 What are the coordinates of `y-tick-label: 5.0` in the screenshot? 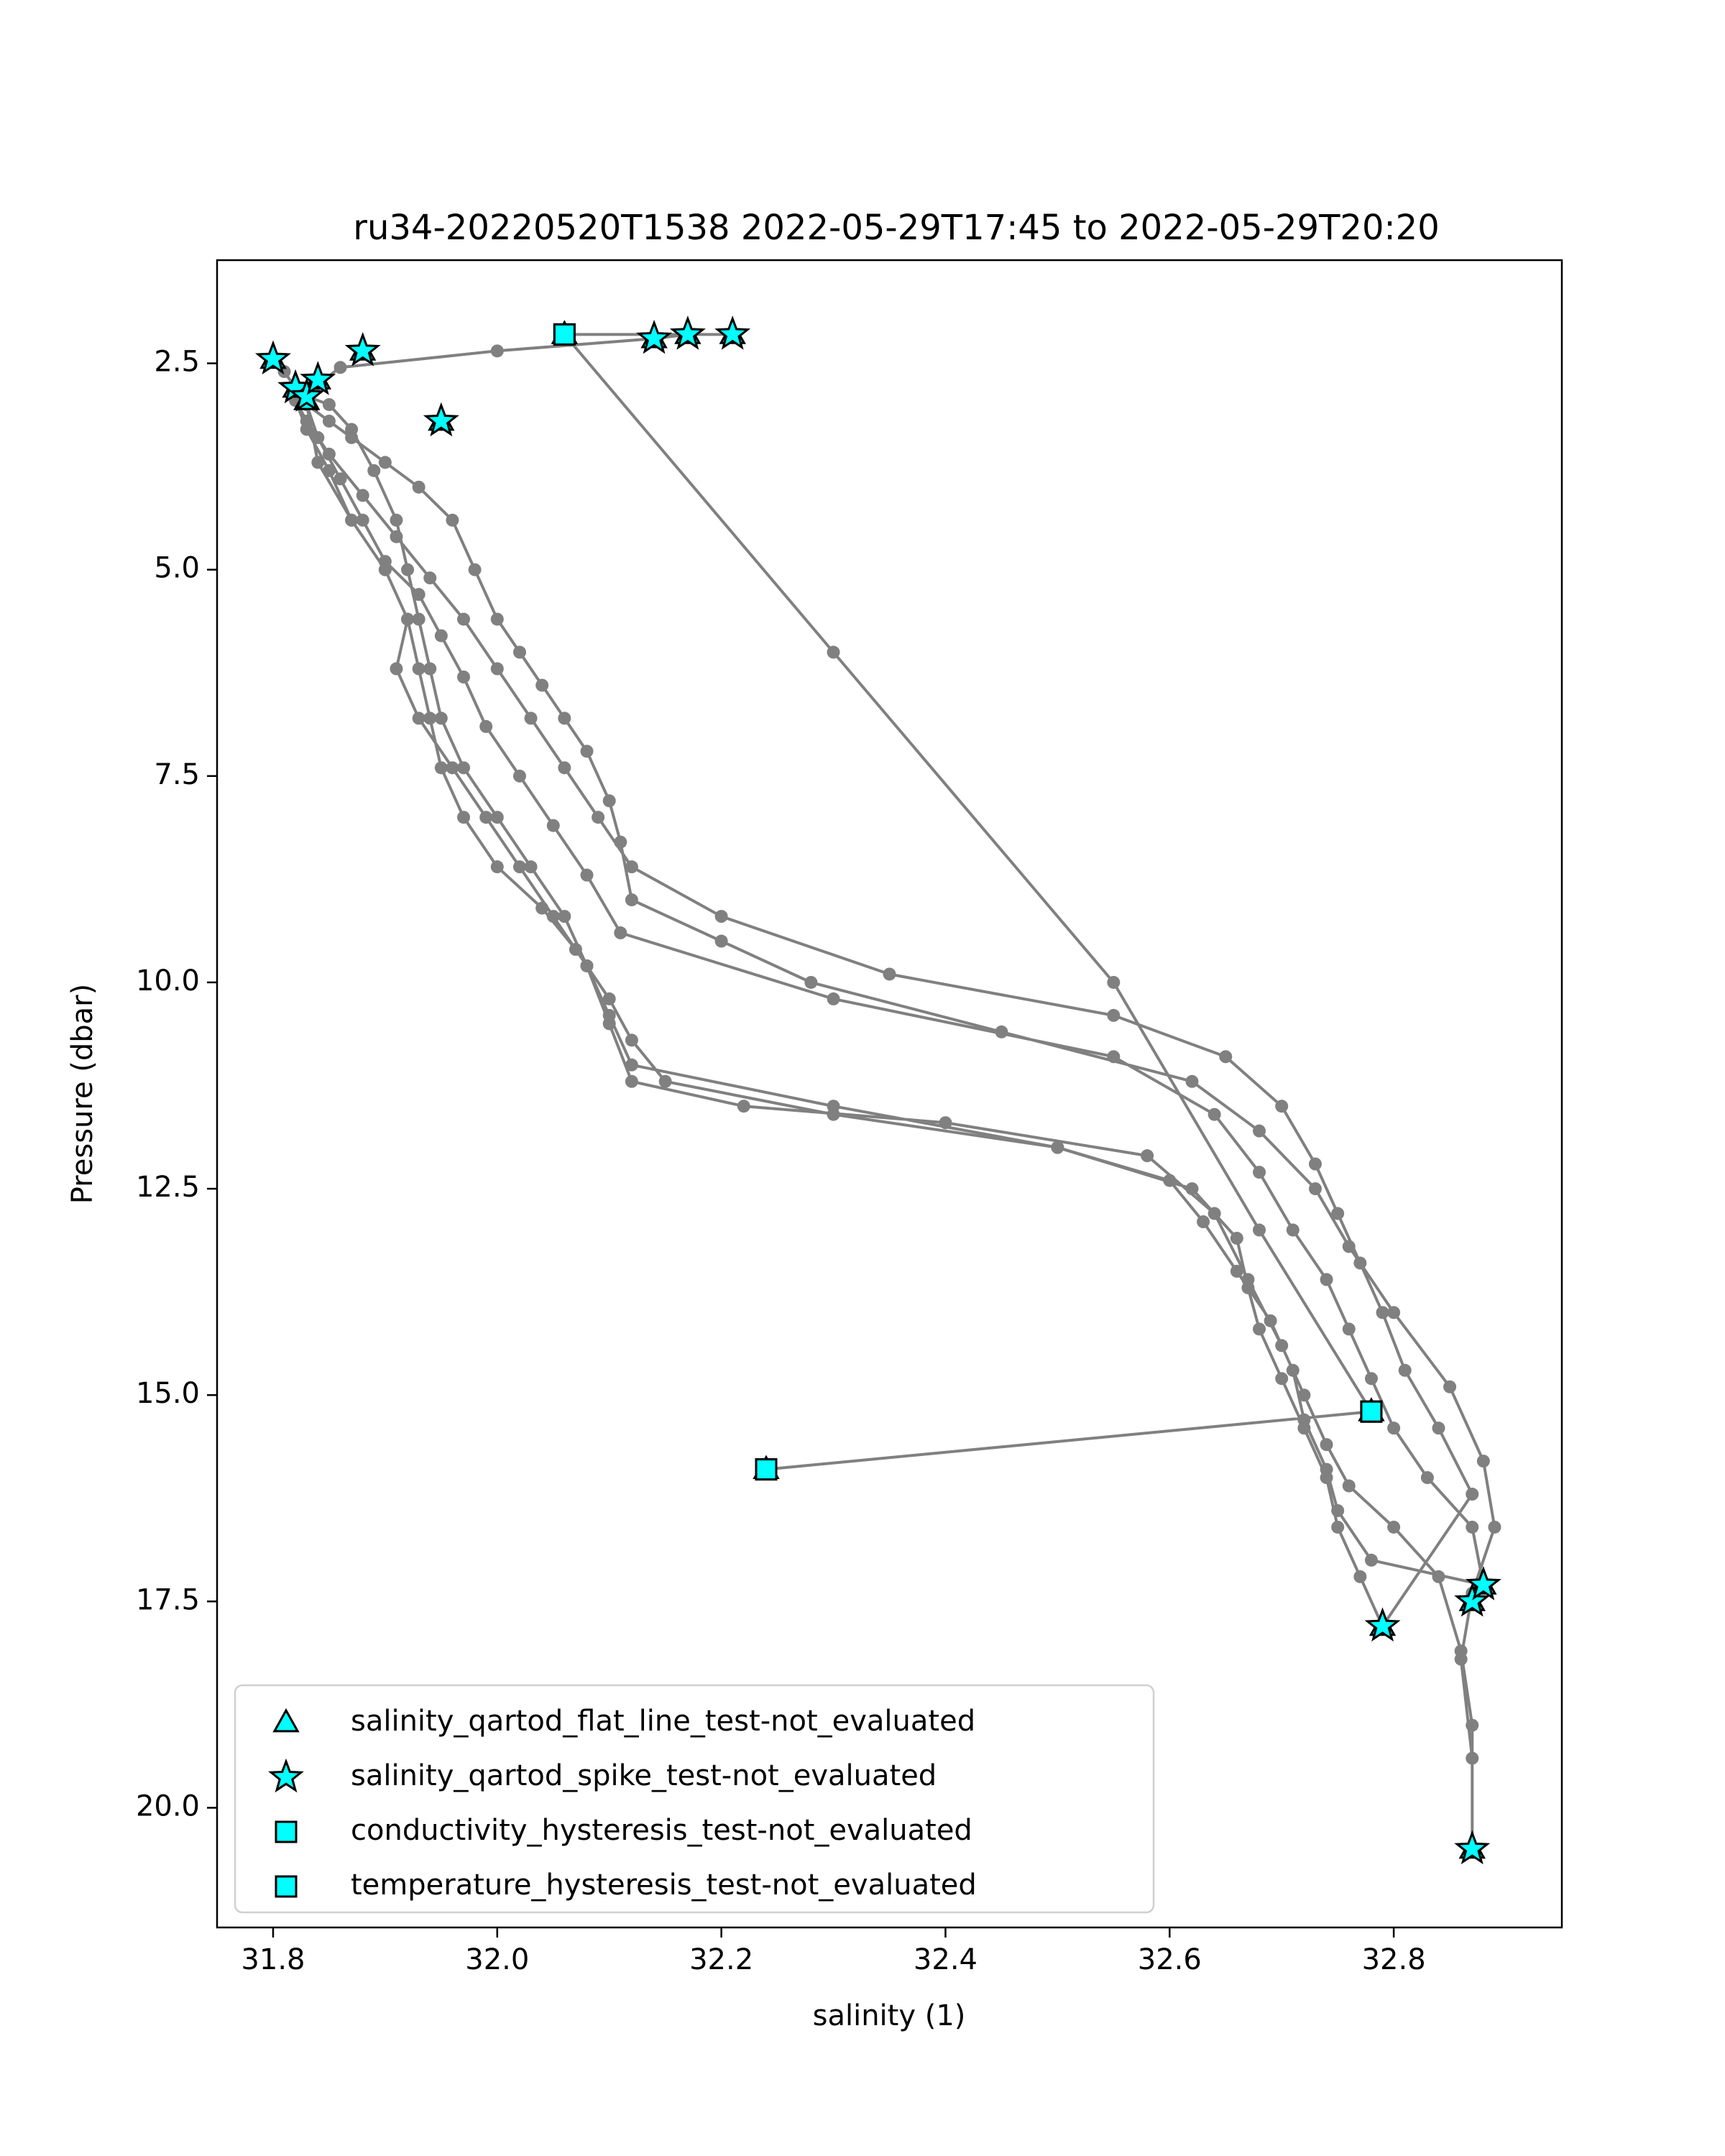 It's located at (177, 568).